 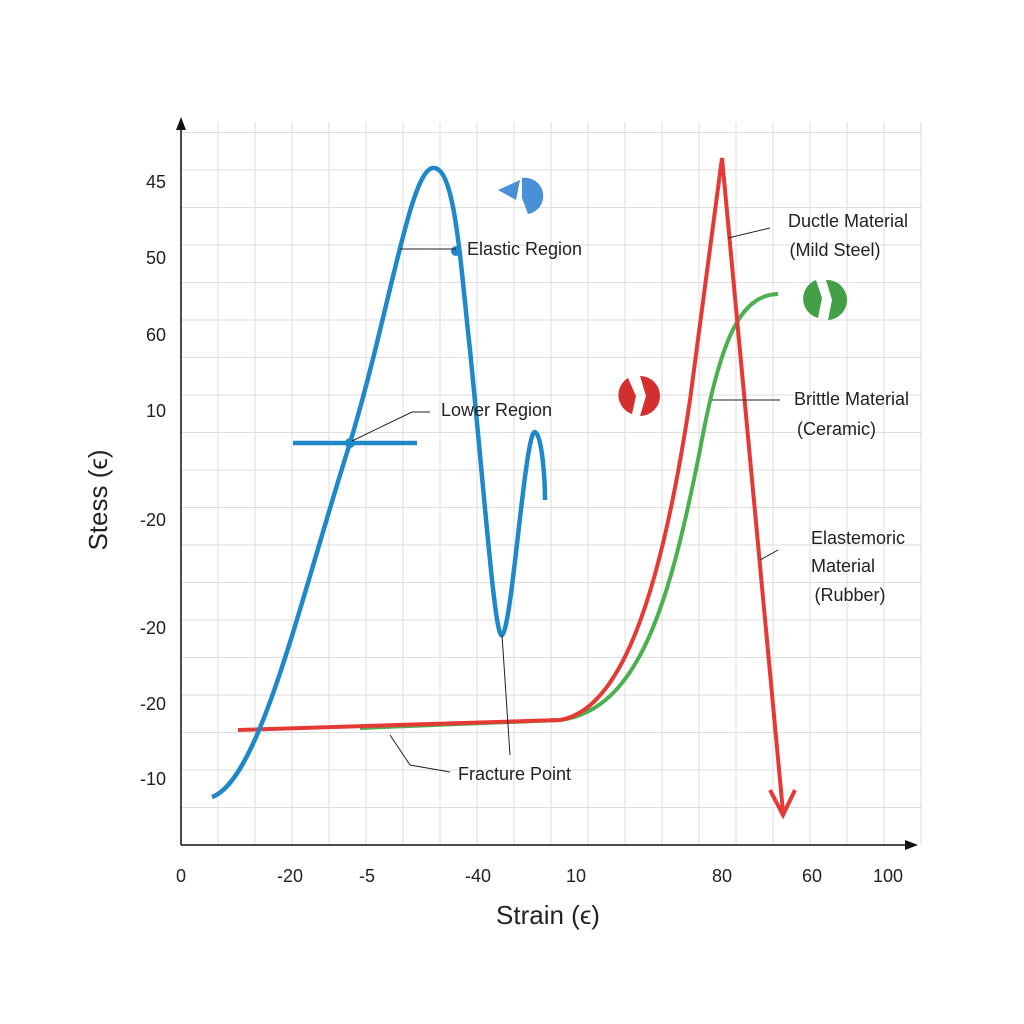 I want to click on annotation: (Mild Steel), so click(x=834, y=250).